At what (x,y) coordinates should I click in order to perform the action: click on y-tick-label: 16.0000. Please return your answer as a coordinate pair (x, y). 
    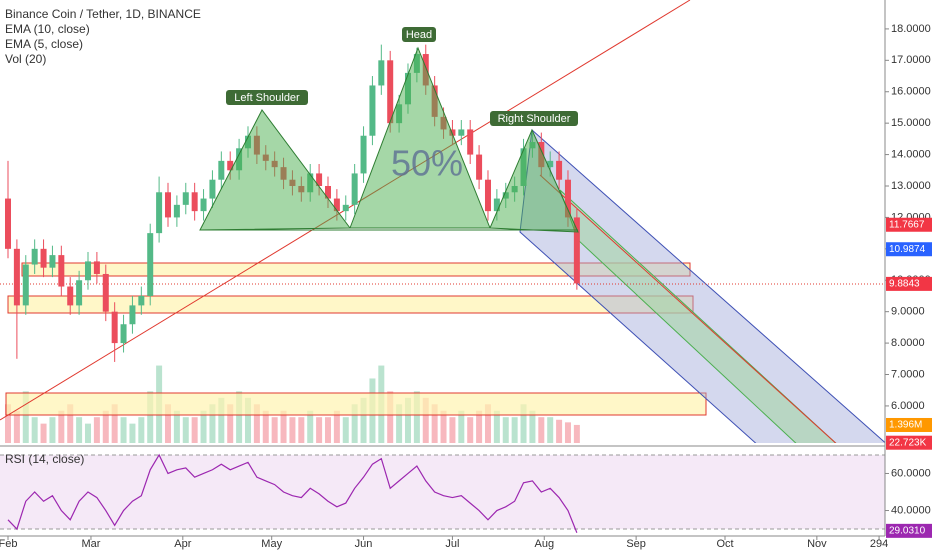
    Looking at the image, I should click on (911, 92).